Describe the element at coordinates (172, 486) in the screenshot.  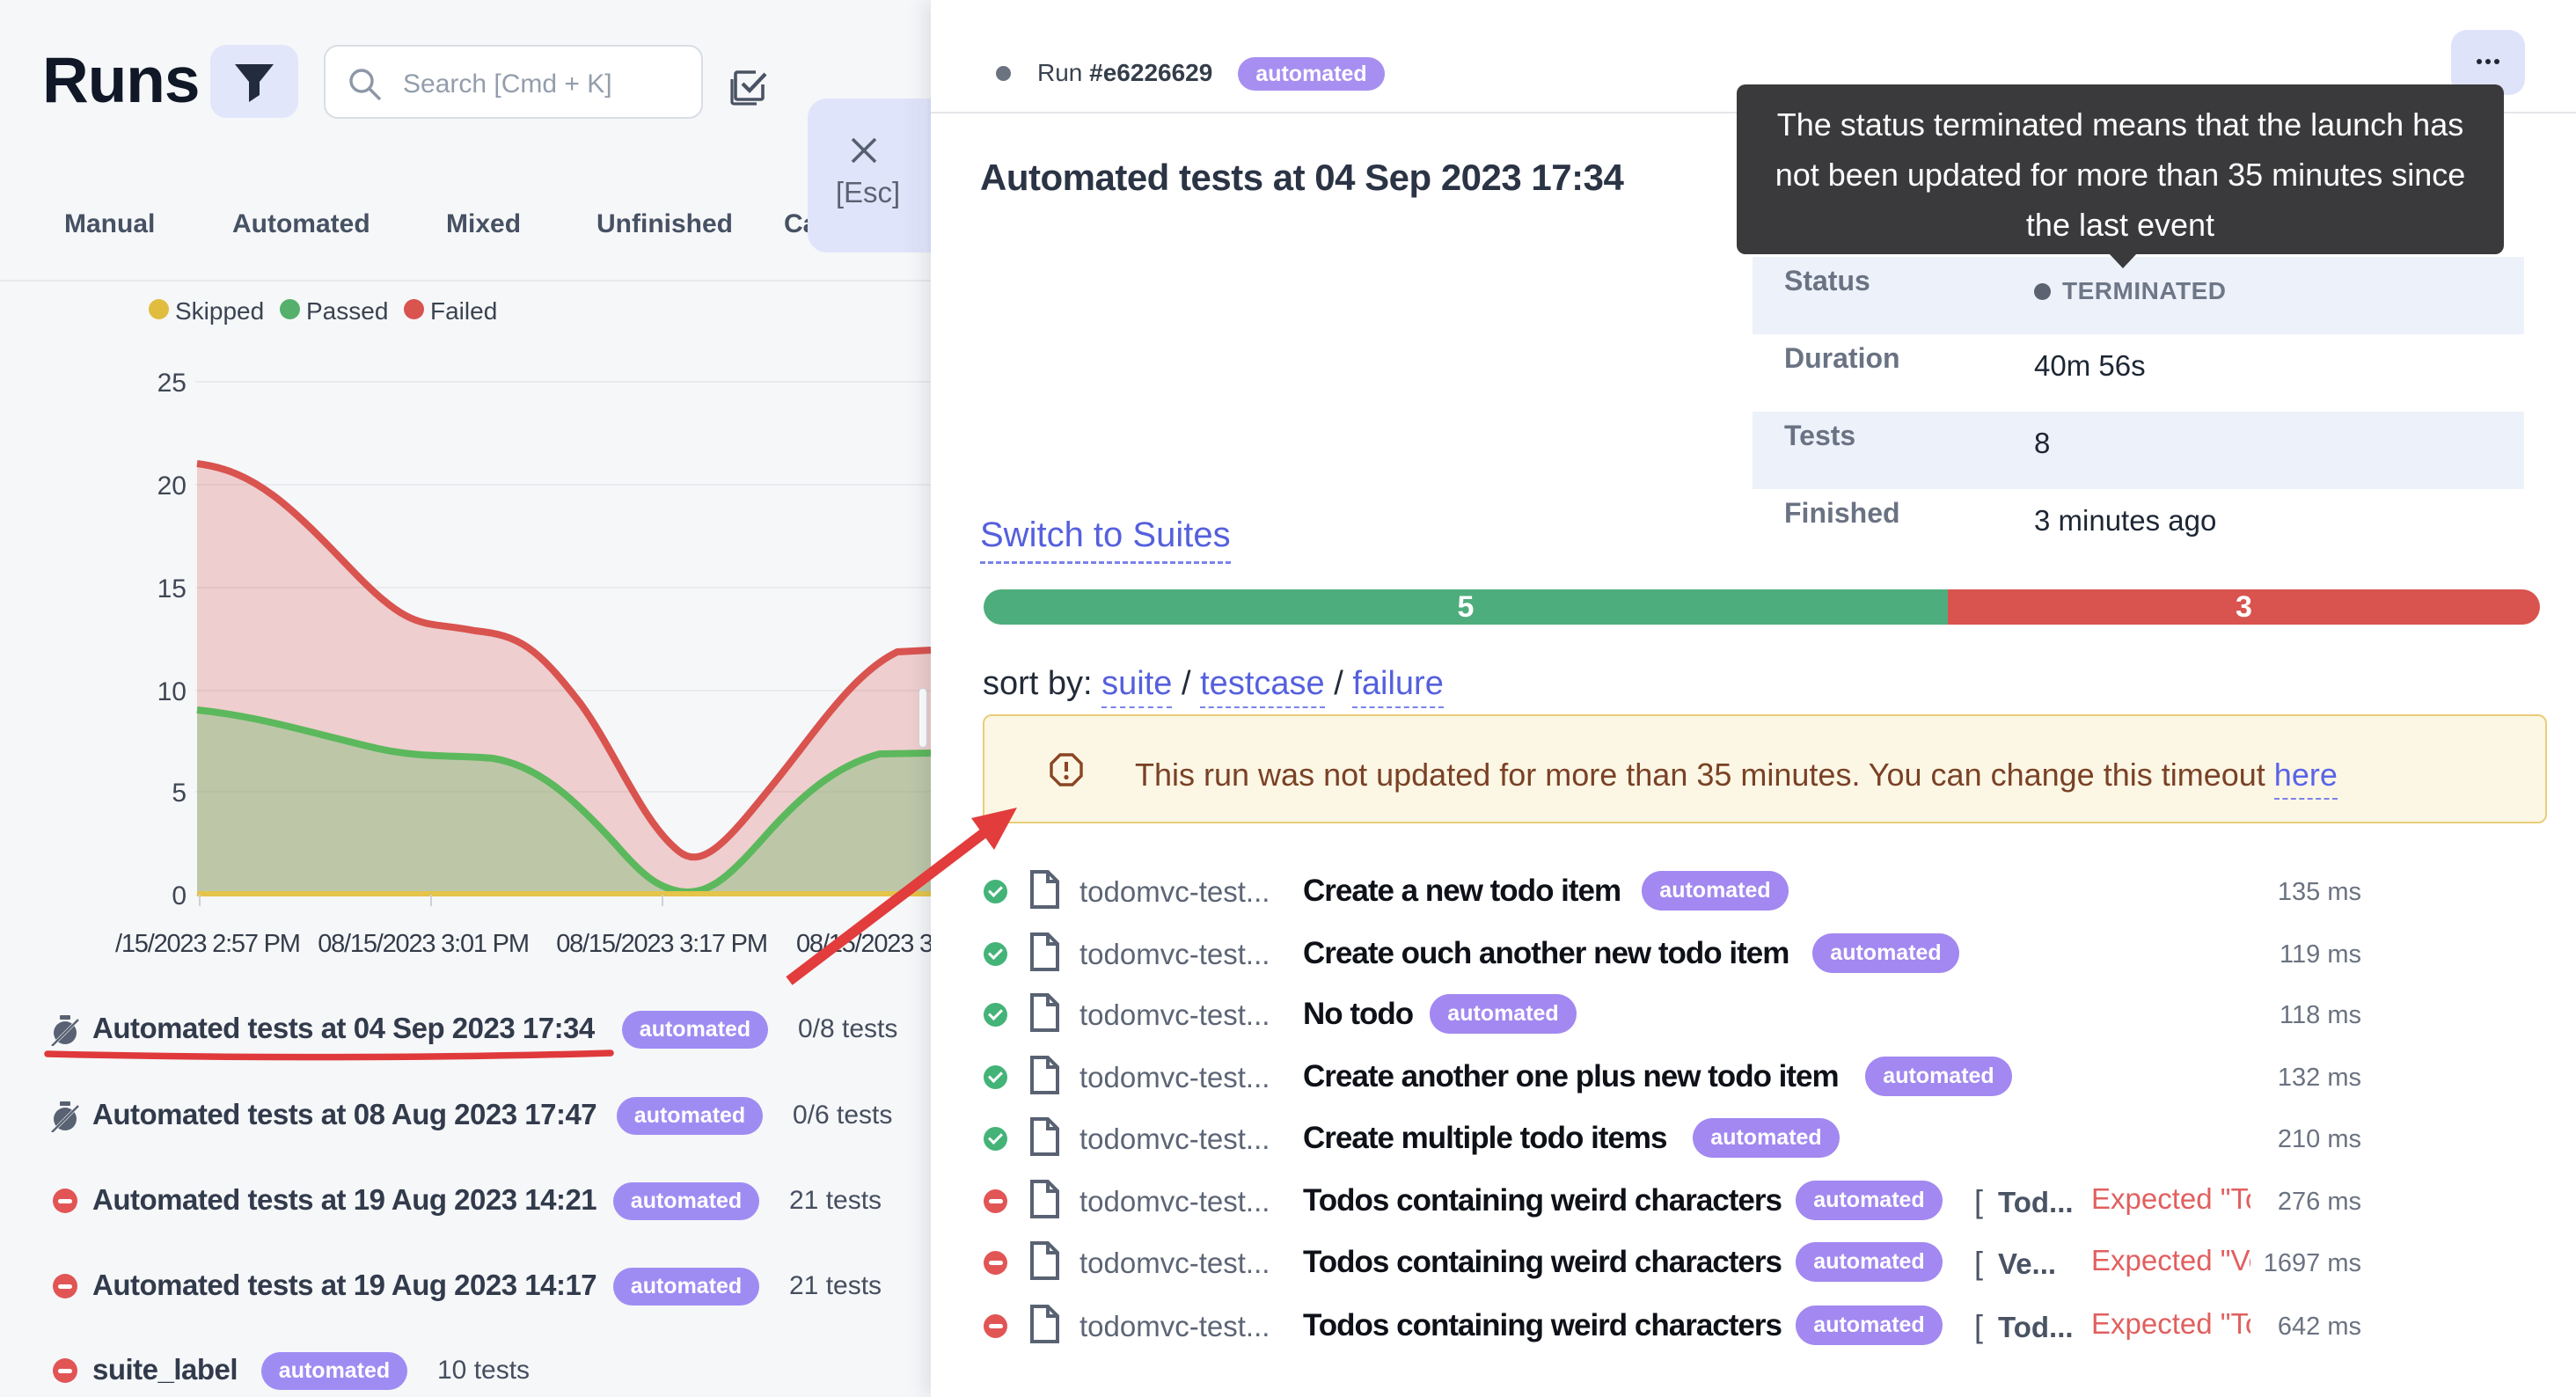
I see `svg-text: 20` at that location.